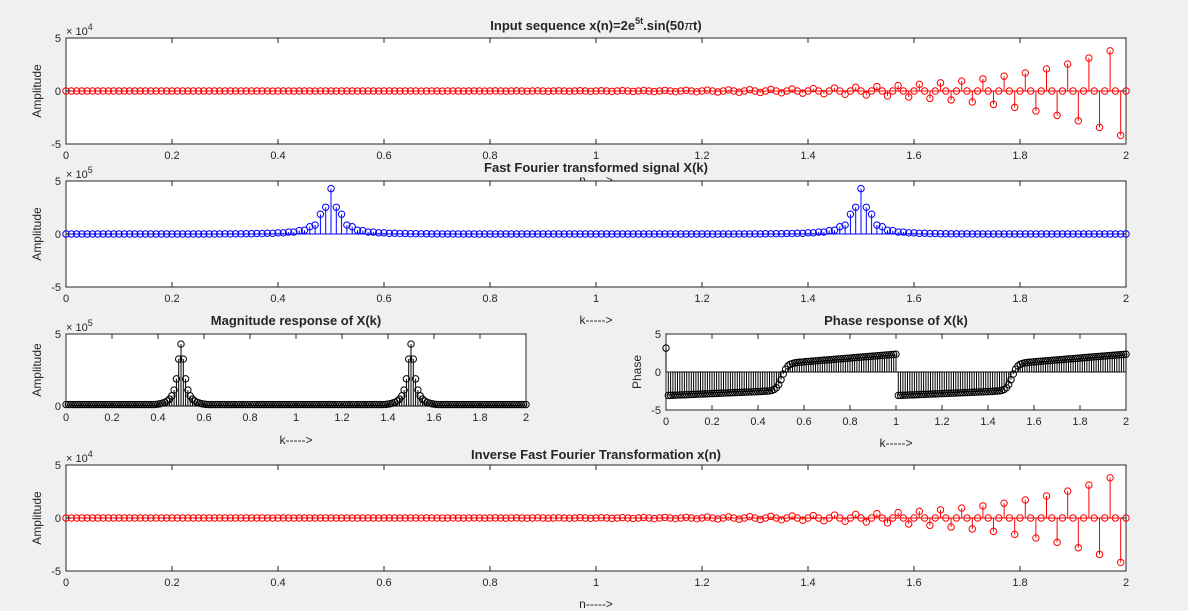  Describe the element at coordinates (296, 370) in the screenshot. I see `plot-area` at that location.